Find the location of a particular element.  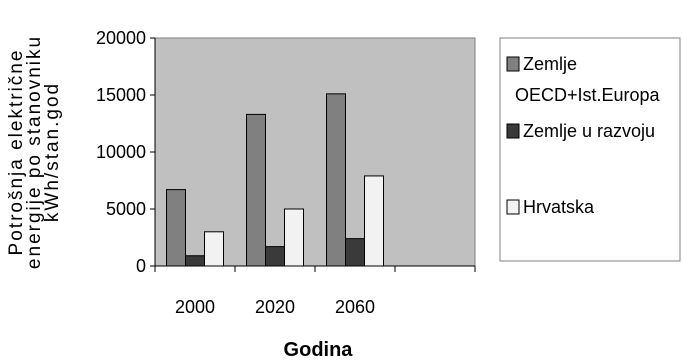

legend-label: Hrvatska is located at coordinates (559, 207).